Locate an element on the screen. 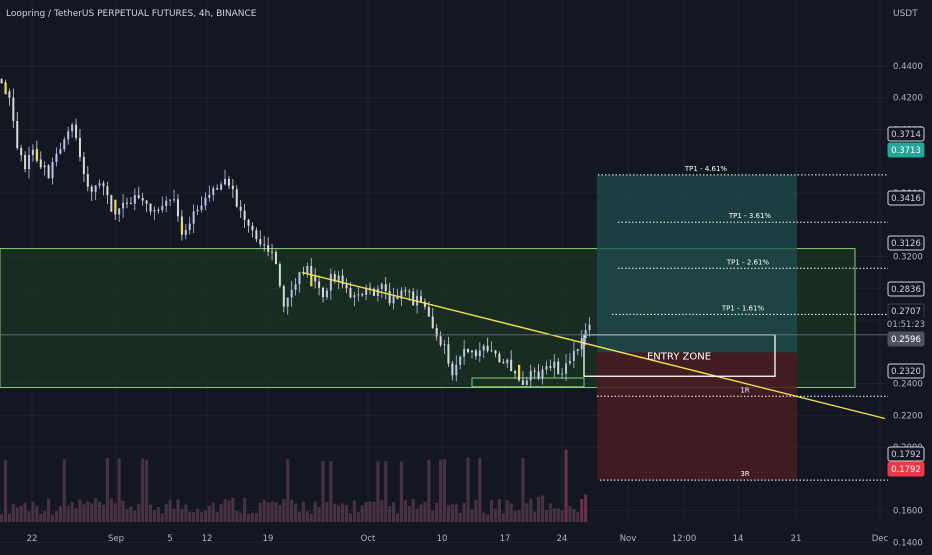  price-label: 0.3416 is located at coordinates (906, 199).